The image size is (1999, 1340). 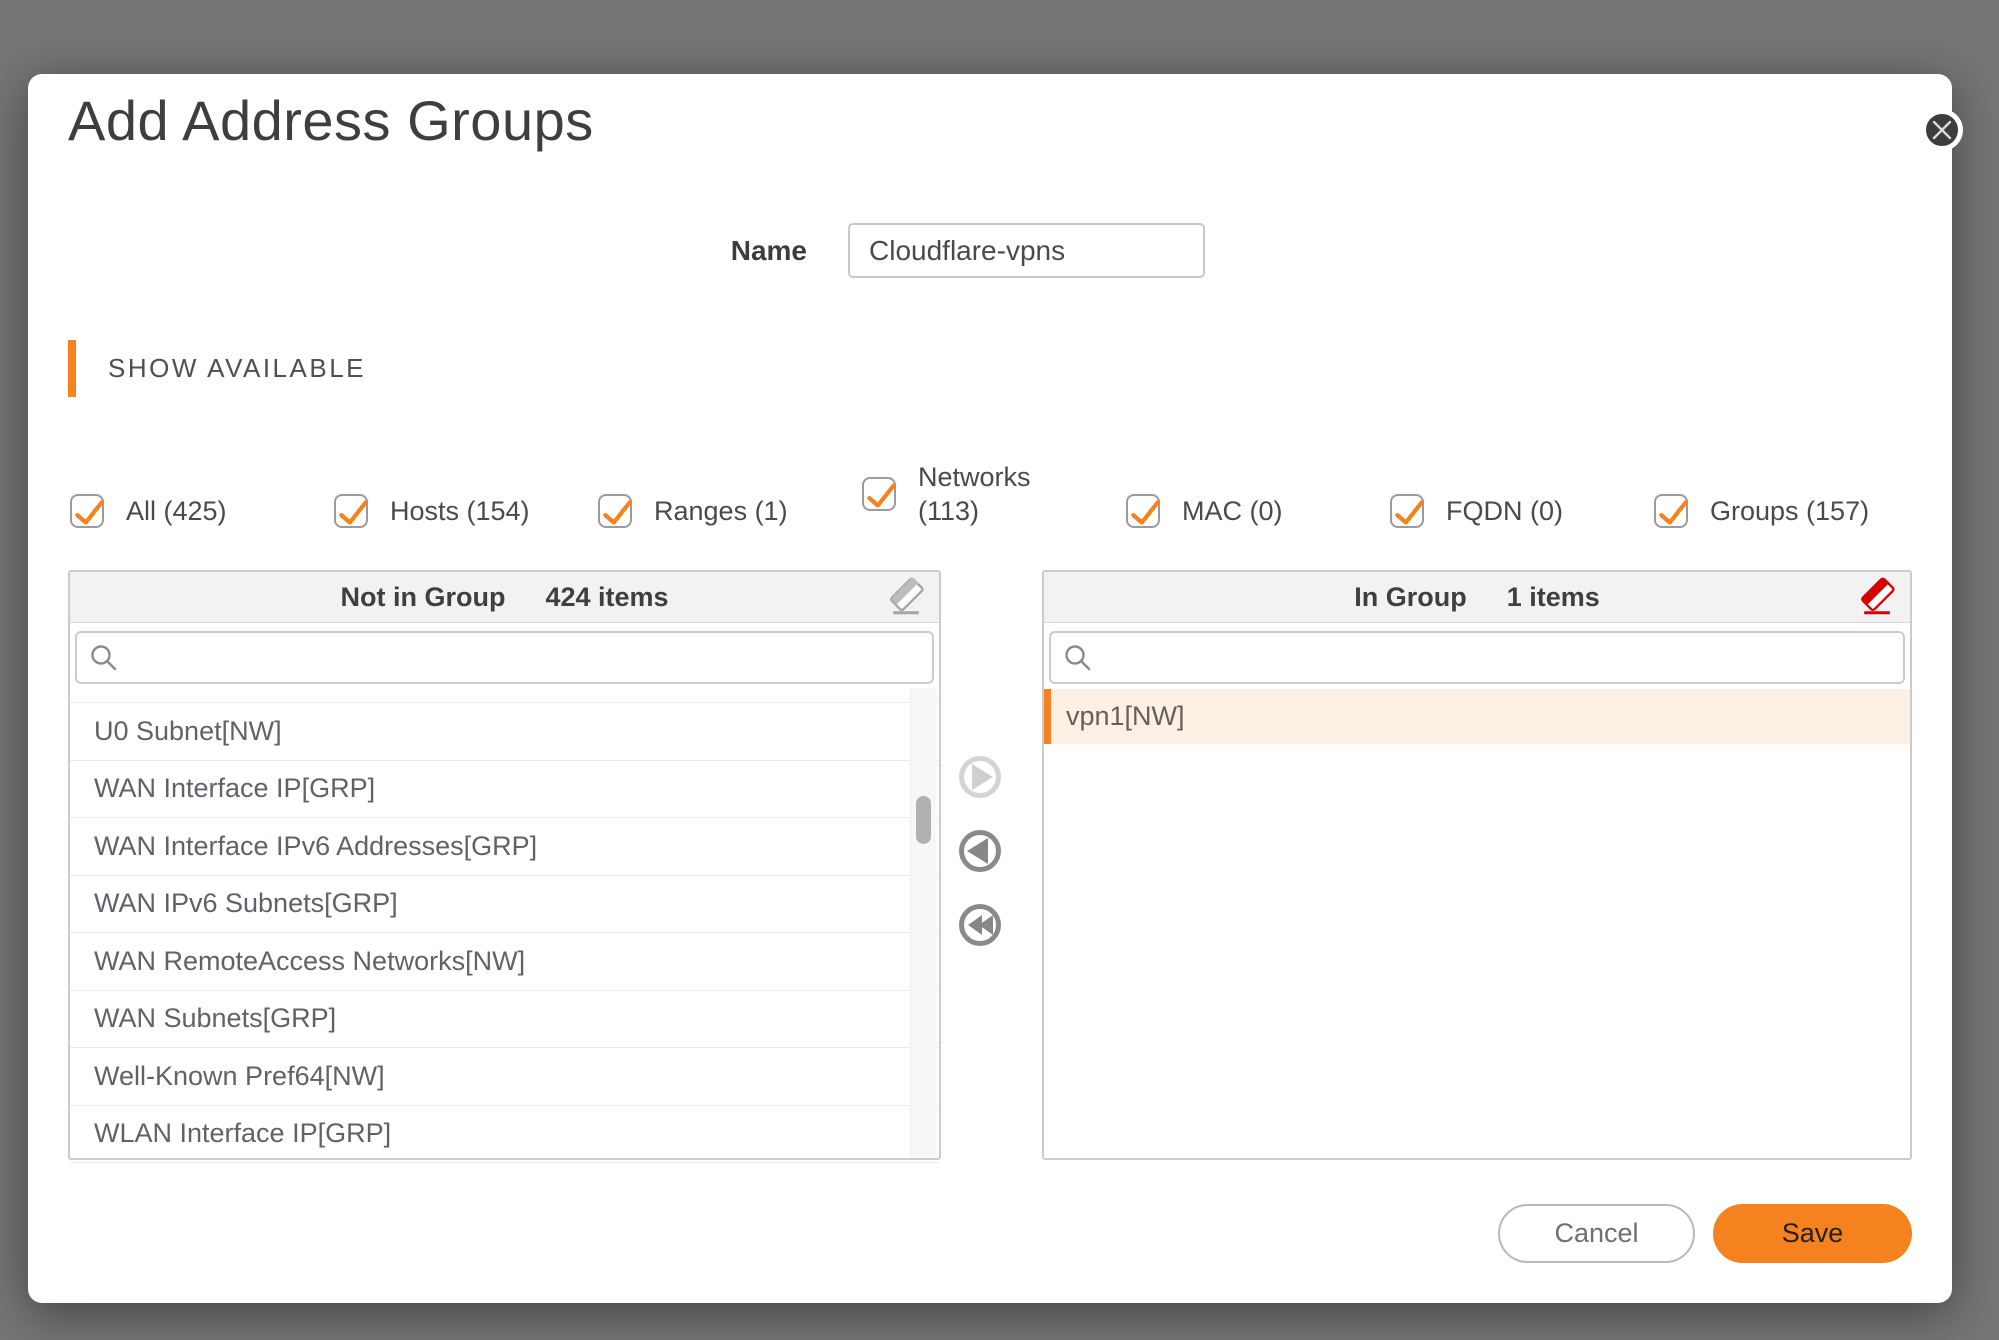 What do you see at coordinates (504, 789) in the screenshot?
I see `list-item: WAN Interface IP[GRP]` at bounding box center [504, 789].